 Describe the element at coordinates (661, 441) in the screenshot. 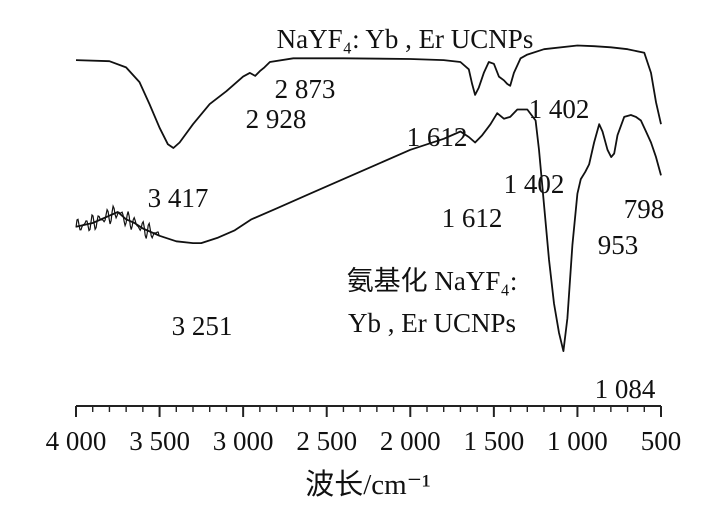

I see `x-tick-label-500: 500` at that location.